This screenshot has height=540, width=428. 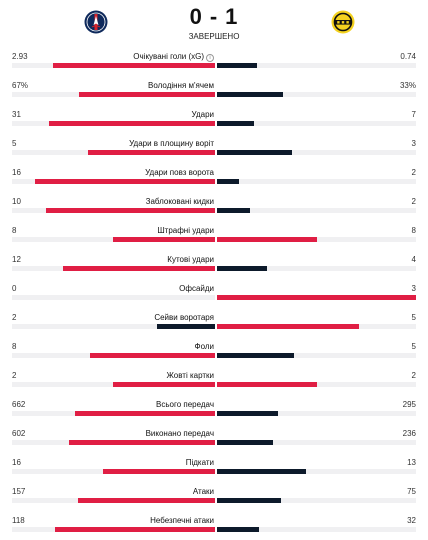 I want to click on stat-away-value: 236, so click(x=409, y=433).